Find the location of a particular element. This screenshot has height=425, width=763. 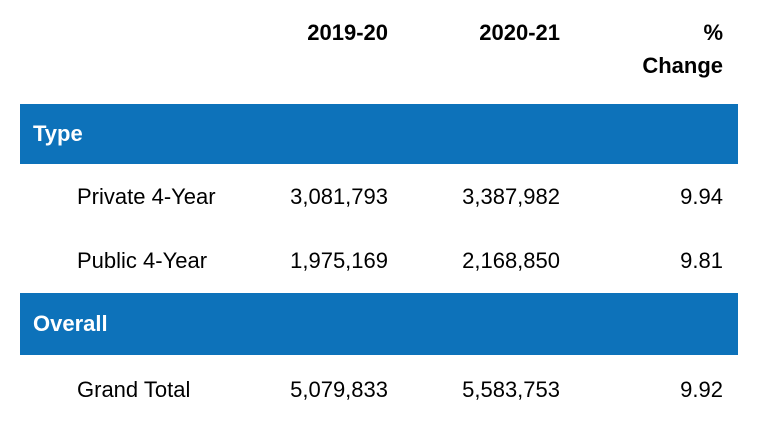

table-row-private-4-year: Private 4-Year 3,081,793 3,387,982 9.94 is located at coordinates (379, 196).